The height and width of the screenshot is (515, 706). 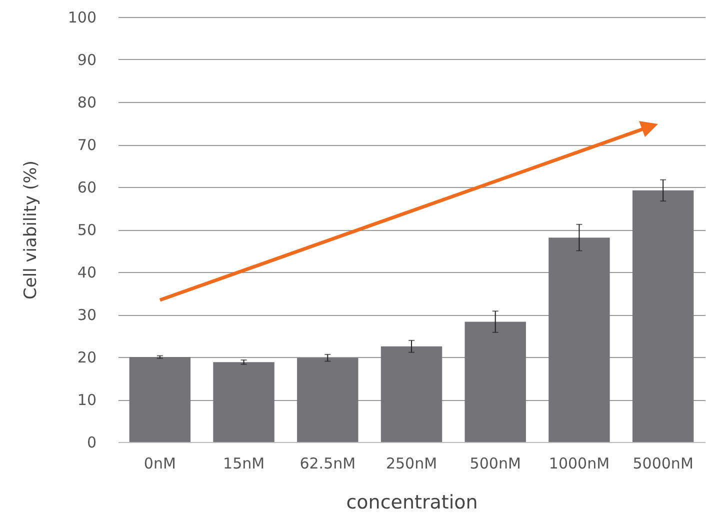 I want to click on x-tick-label: 1000nM, so click(x=579, y=463).